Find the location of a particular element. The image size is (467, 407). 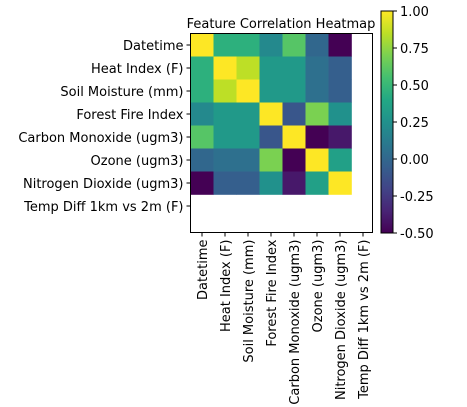

colorbar is located at coordinates (387, 122).